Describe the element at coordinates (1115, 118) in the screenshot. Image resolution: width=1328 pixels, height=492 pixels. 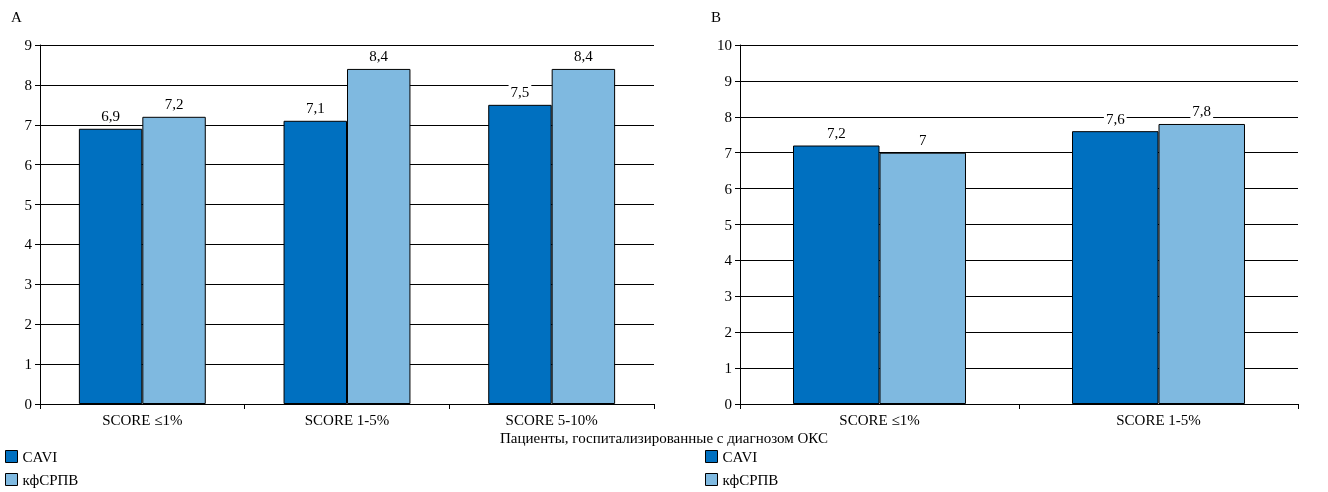
I see `data-label: 7,6` at that location.